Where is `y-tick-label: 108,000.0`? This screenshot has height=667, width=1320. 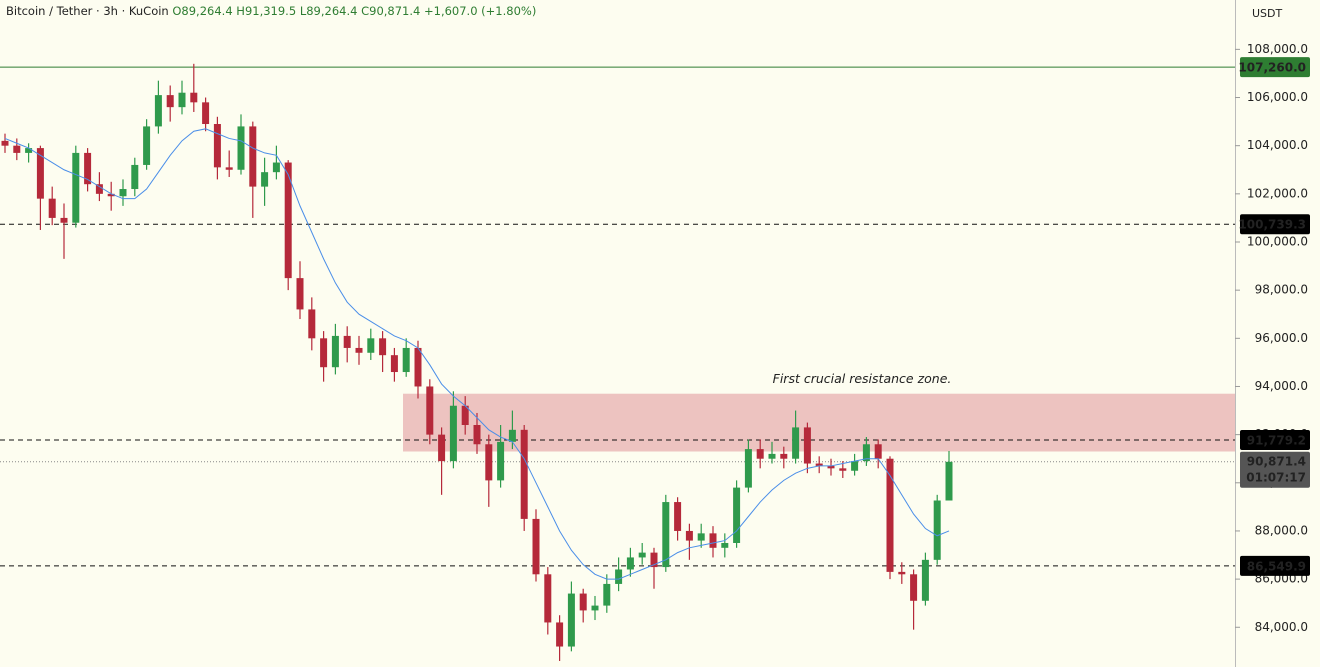 y-tick-label: 108,000.0 is located at coordinates (1277, 49).